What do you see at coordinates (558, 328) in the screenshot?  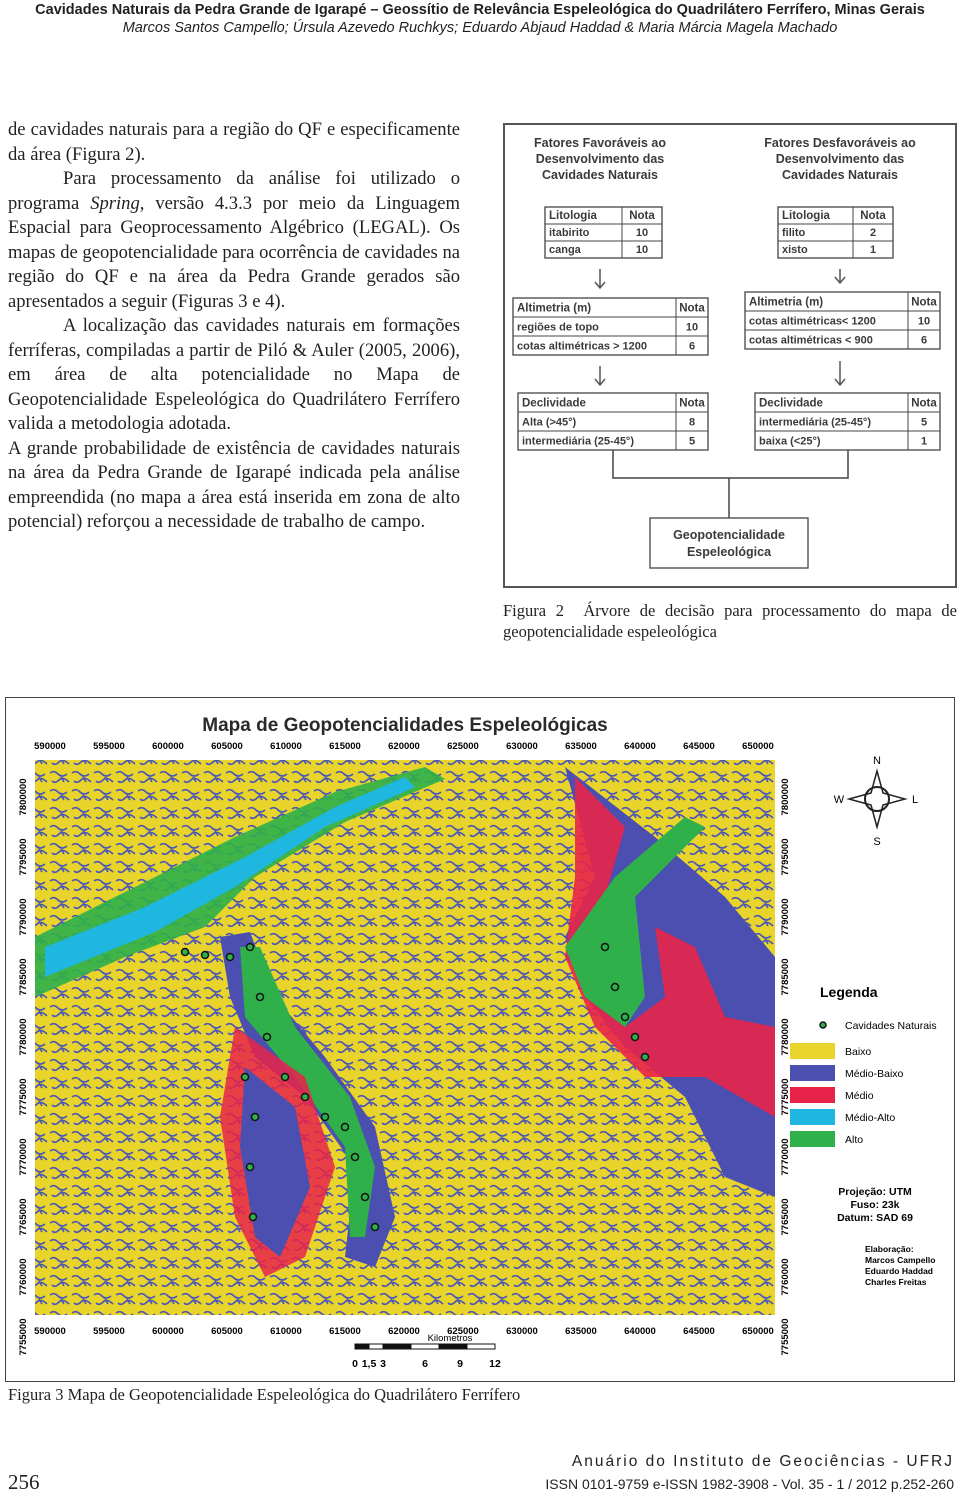 I see `table-cell: regiões de topo` at bounding box center [558, 328].